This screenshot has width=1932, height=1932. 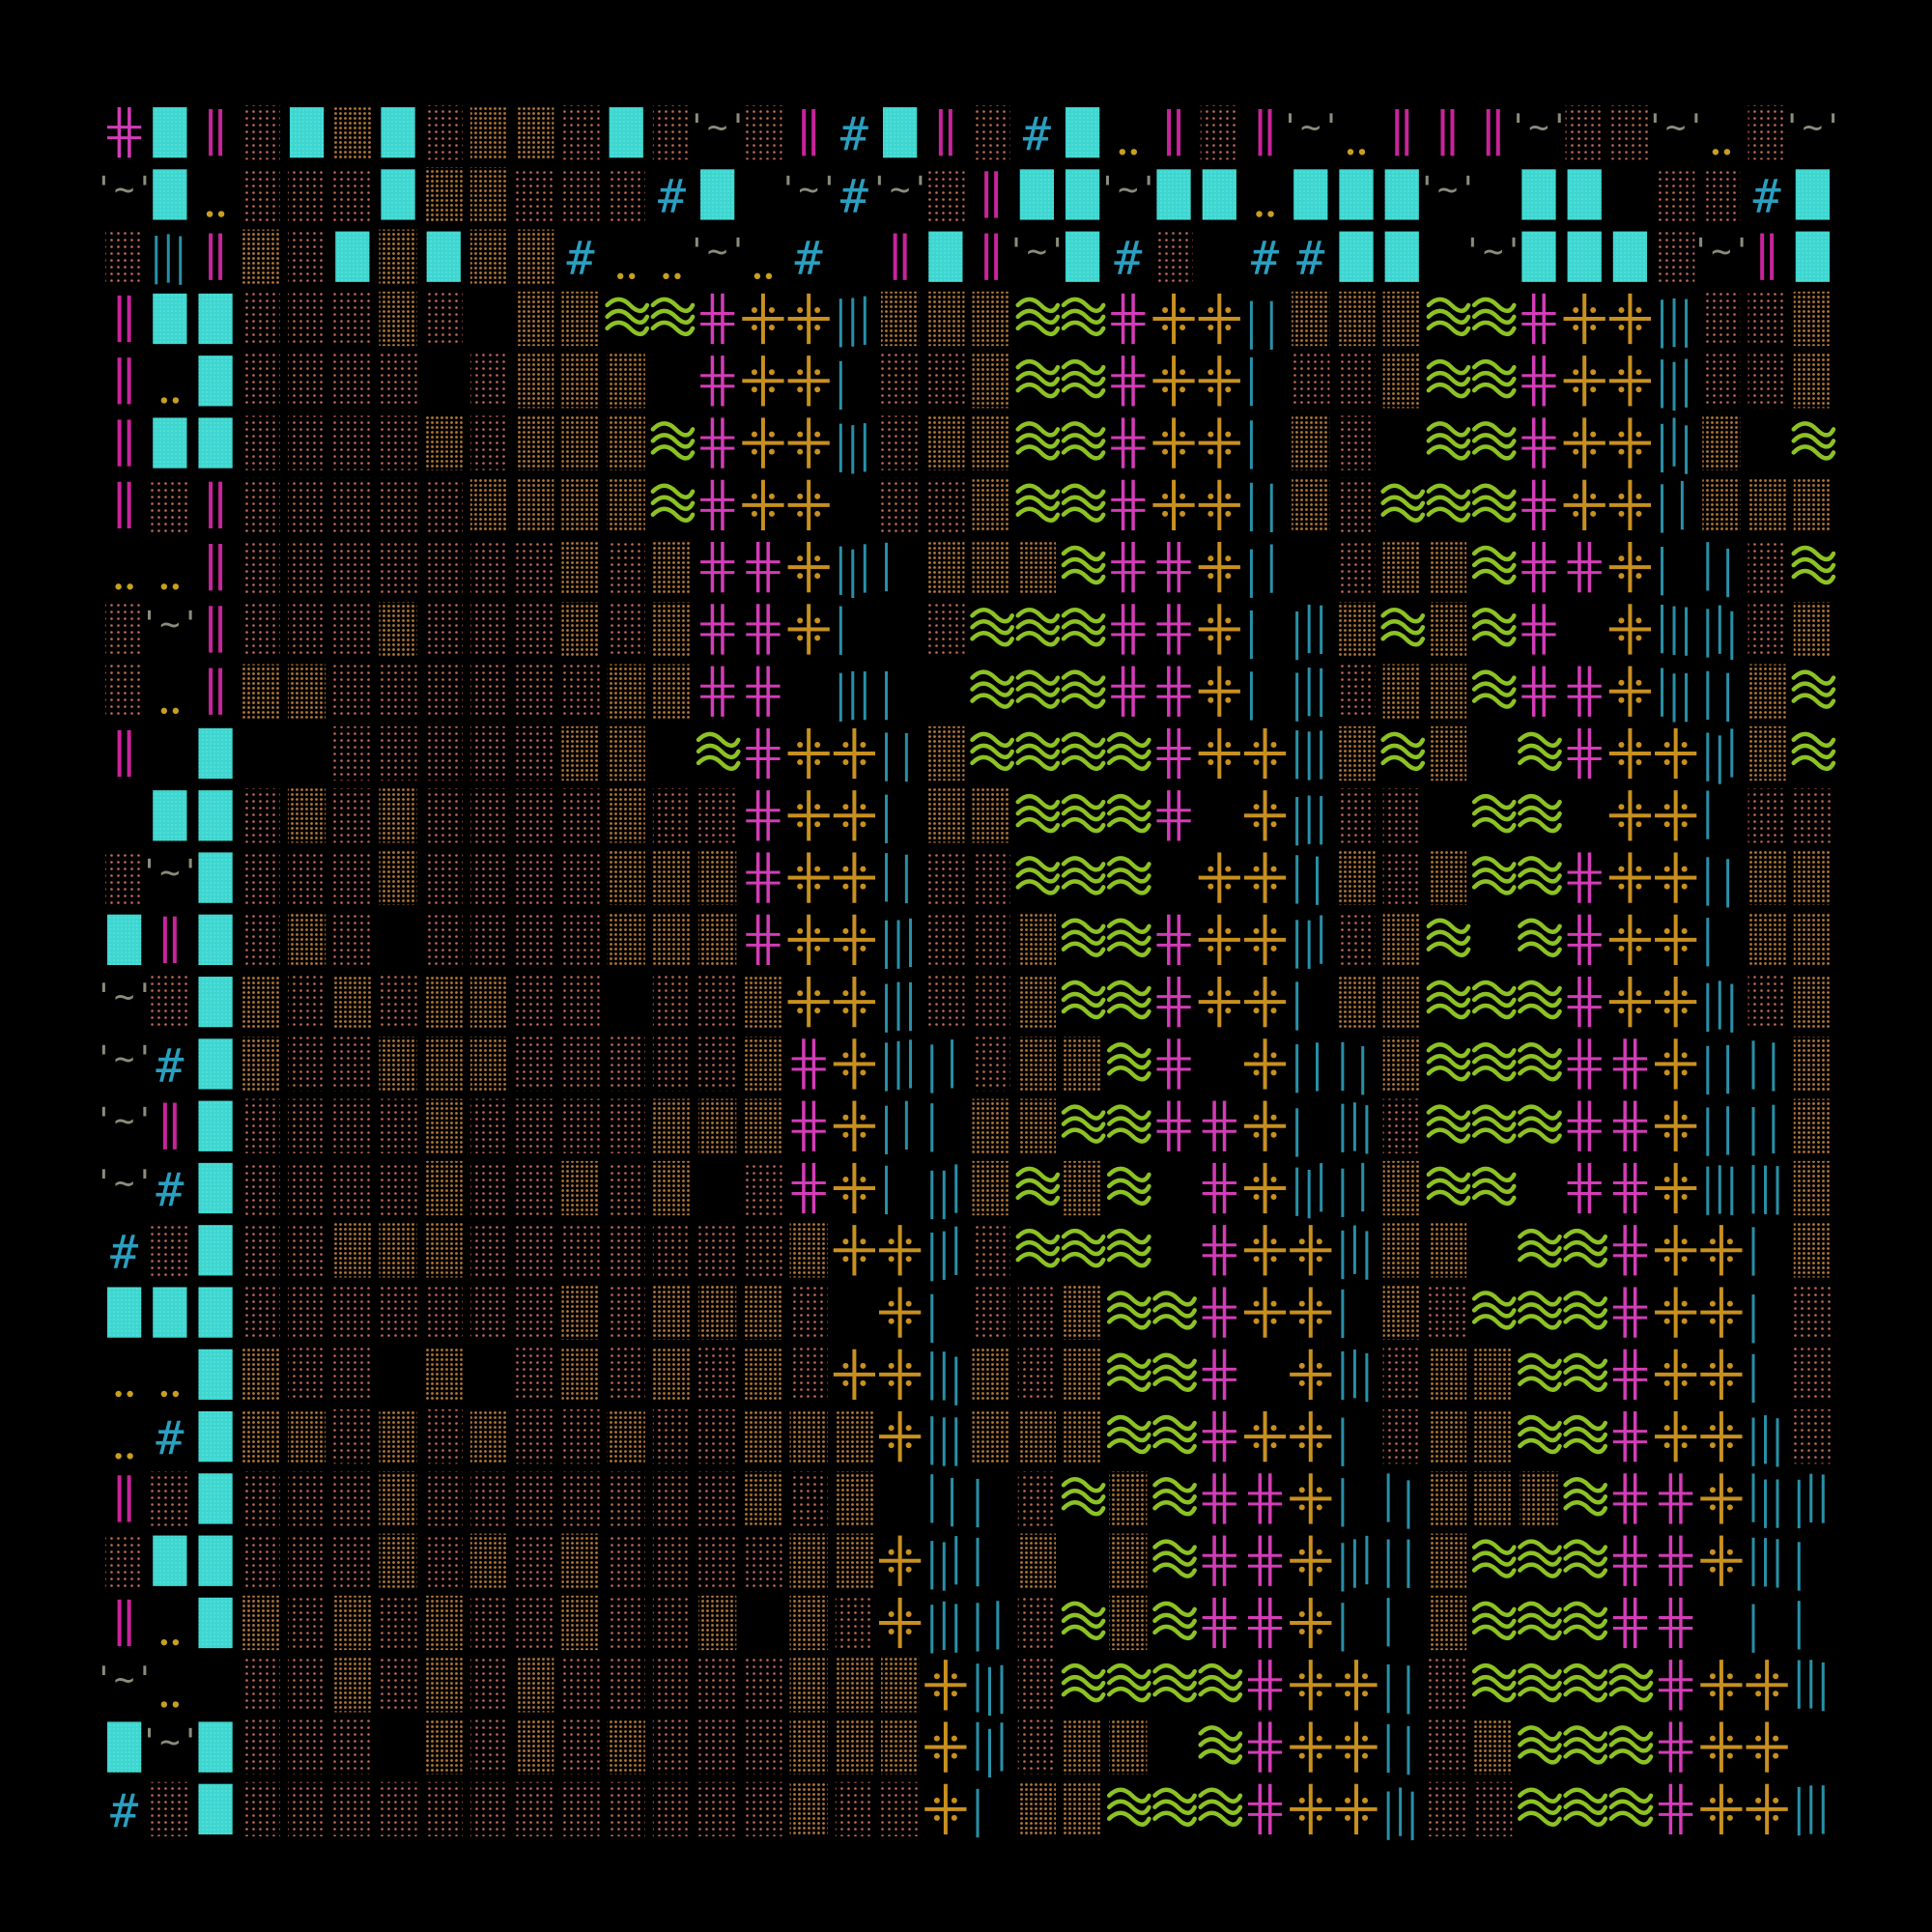 What do you see at coordinates (580, 259) in the screenshot?
I see `hash-glyph: #` at bounding box center [580, 259].